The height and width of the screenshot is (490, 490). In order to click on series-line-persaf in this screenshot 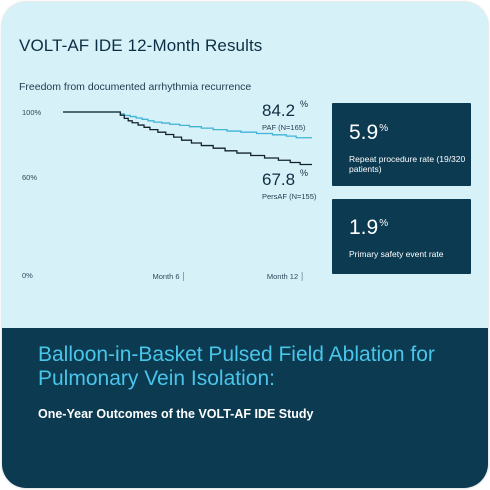, I will do `click(187, 138)`.